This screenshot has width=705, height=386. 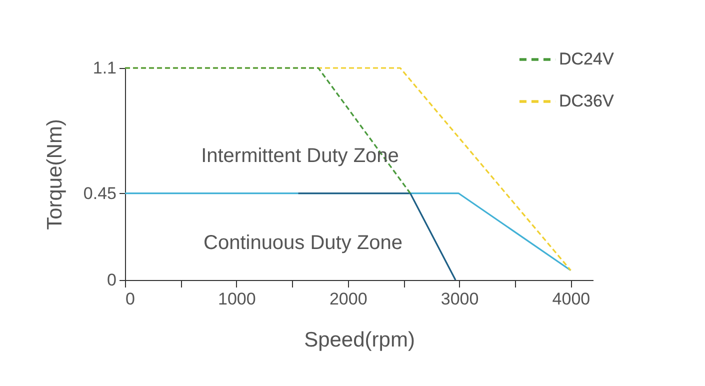 What do you see at coordinates (586, 59) in the screenshot?
I see `legend-label: DC24V` at bounding box center [586, 59].